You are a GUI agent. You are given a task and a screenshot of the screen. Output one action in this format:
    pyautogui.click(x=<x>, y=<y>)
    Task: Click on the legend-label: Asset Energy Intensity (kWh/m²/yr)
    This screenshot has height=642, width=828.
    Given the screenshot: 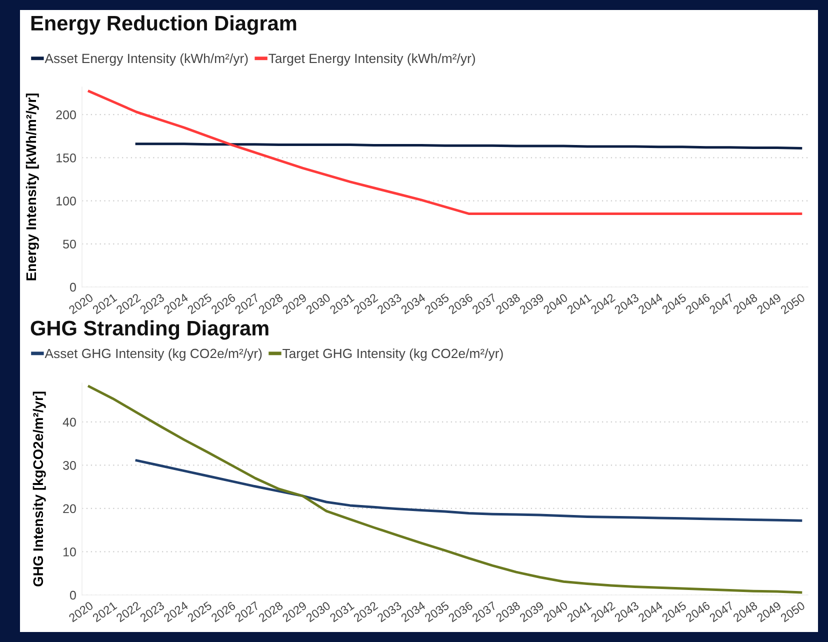 What is the action you would take?
    pyautogui.click(x=146, y=59)
    